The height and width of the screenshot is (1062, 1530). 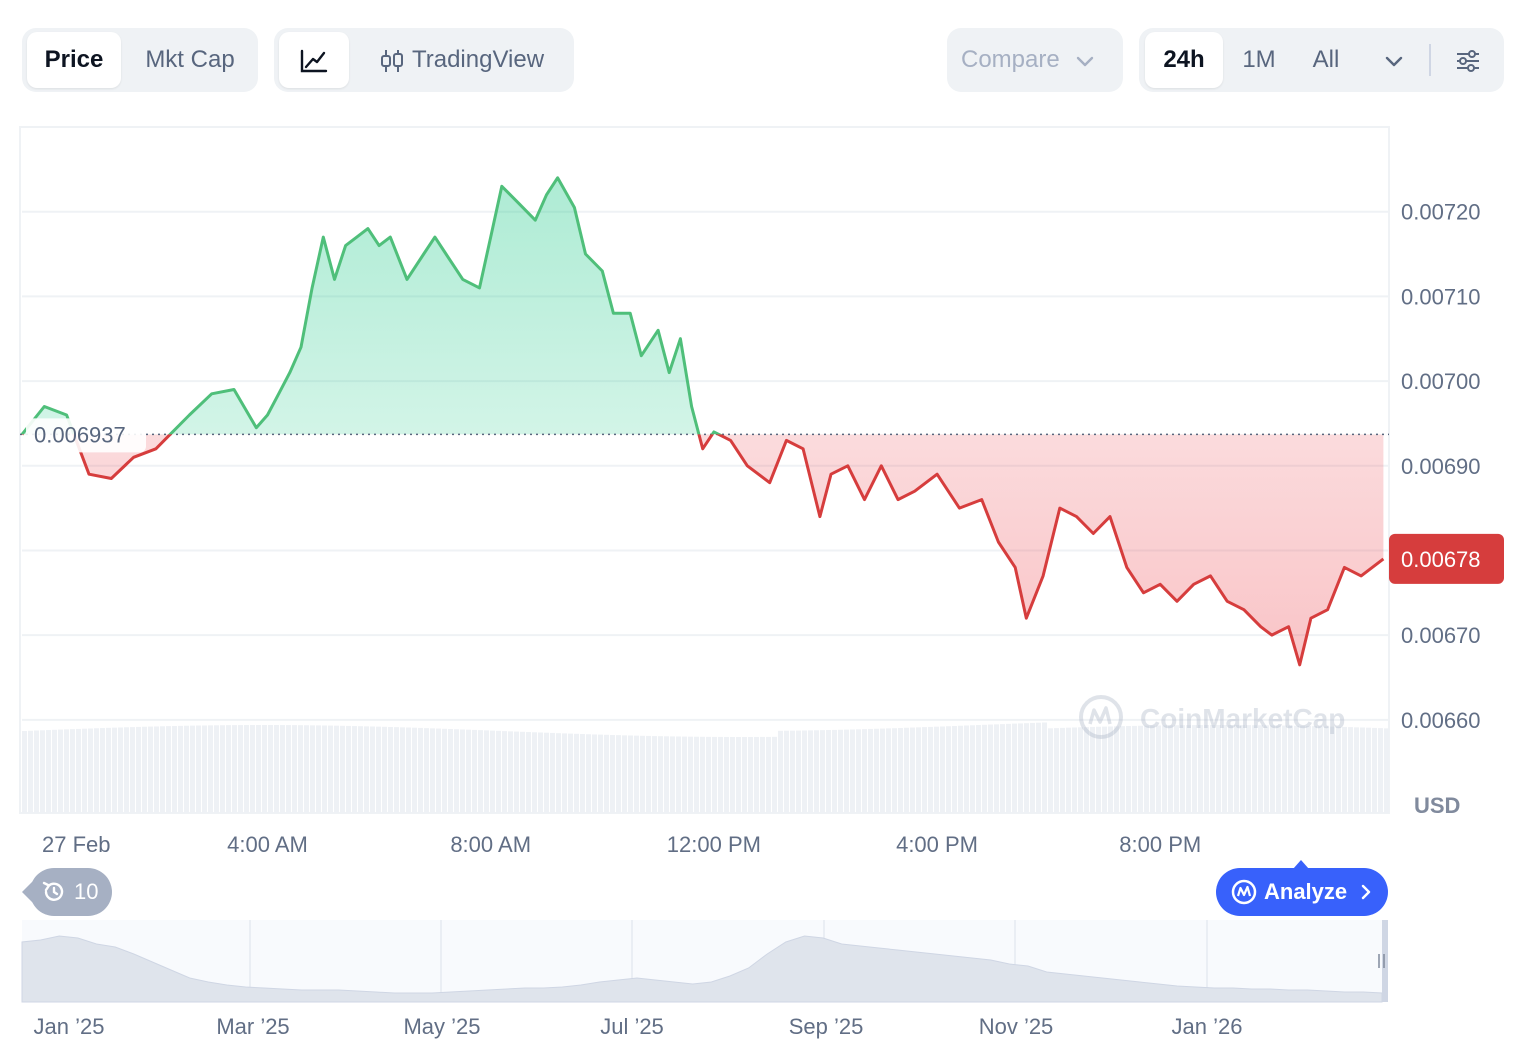 What do you see at coordinates (1085, 61) in the screenshot?
I see `chevron-down-icon` at bounding box center [1085, 61].